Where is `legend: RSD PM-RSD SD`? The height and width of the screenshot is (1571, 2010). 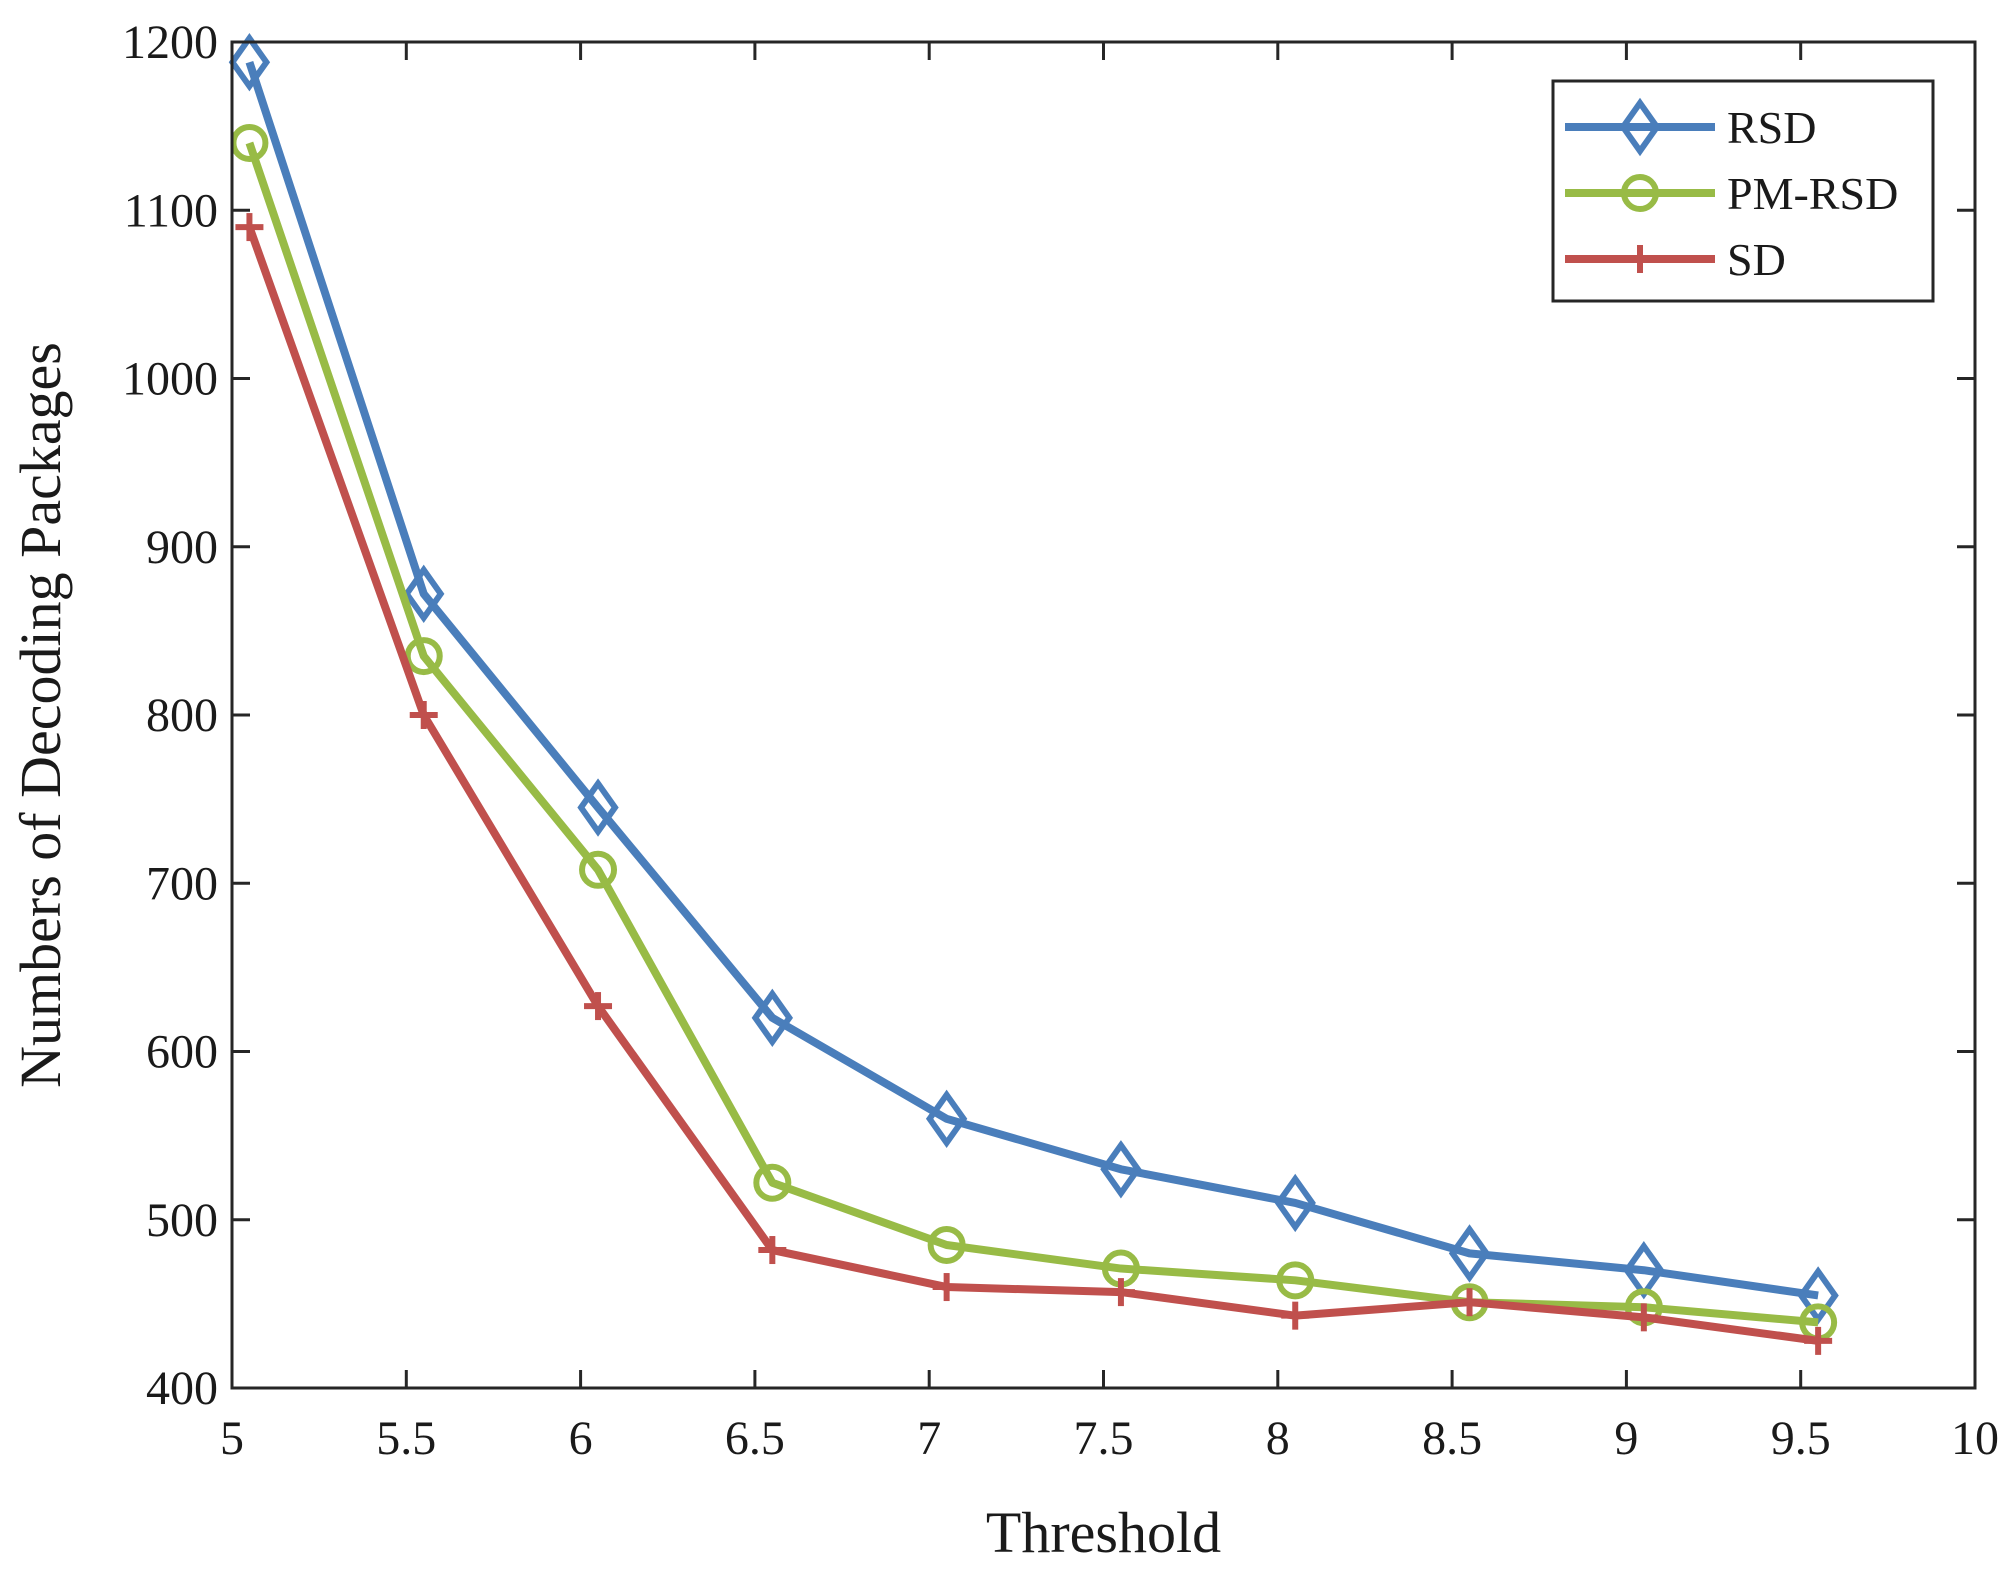 legend: RSD PM-RSD SD is located at coordinates (1743, 191).